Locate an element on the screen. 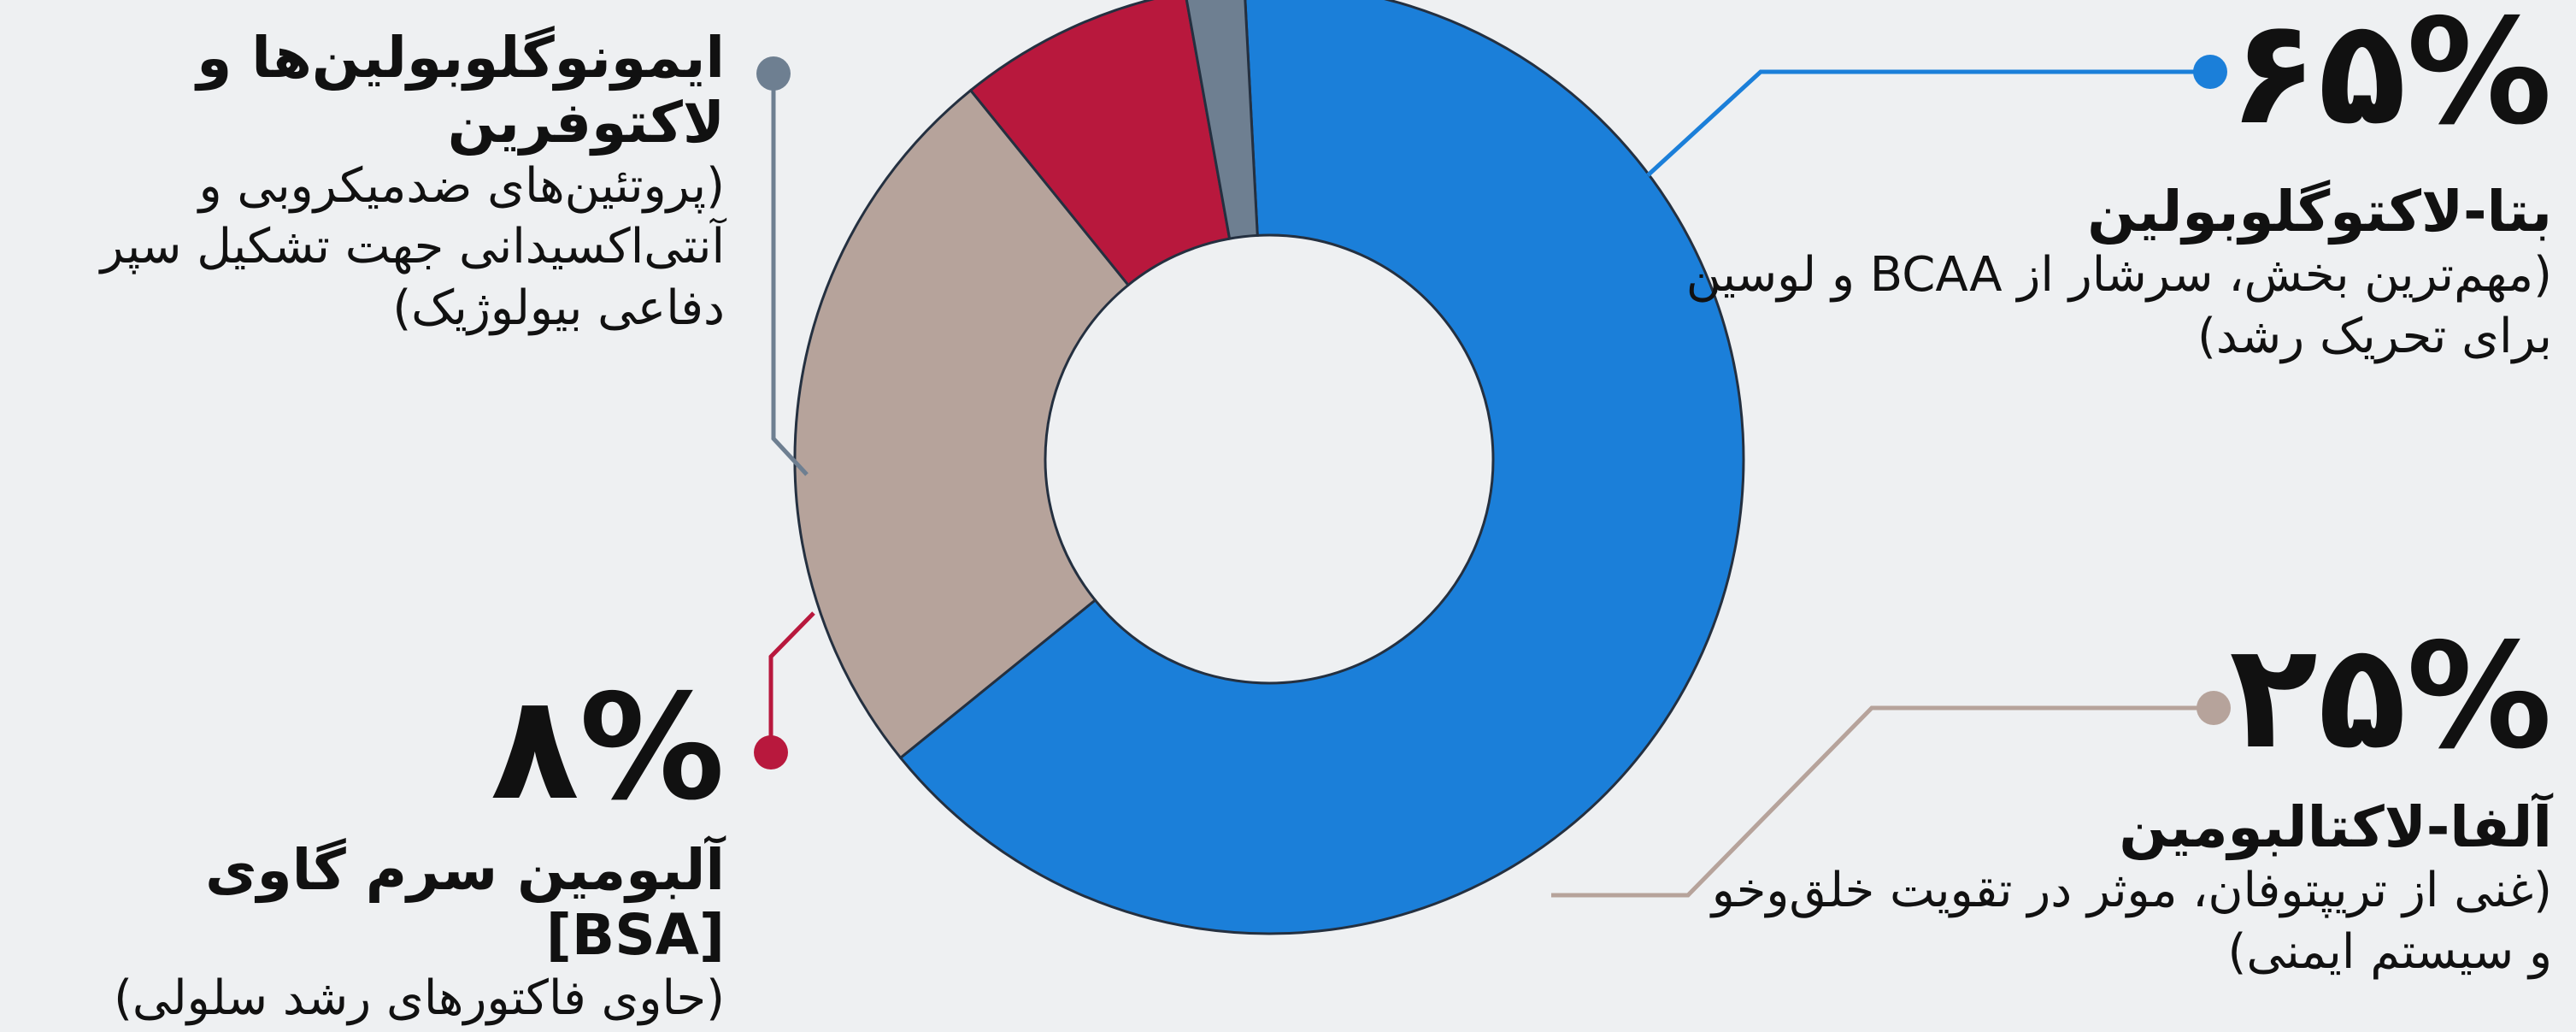 The height and width of the screenshot is (1032, 2576). leader-alpha is located at coordinates (1891, 795).